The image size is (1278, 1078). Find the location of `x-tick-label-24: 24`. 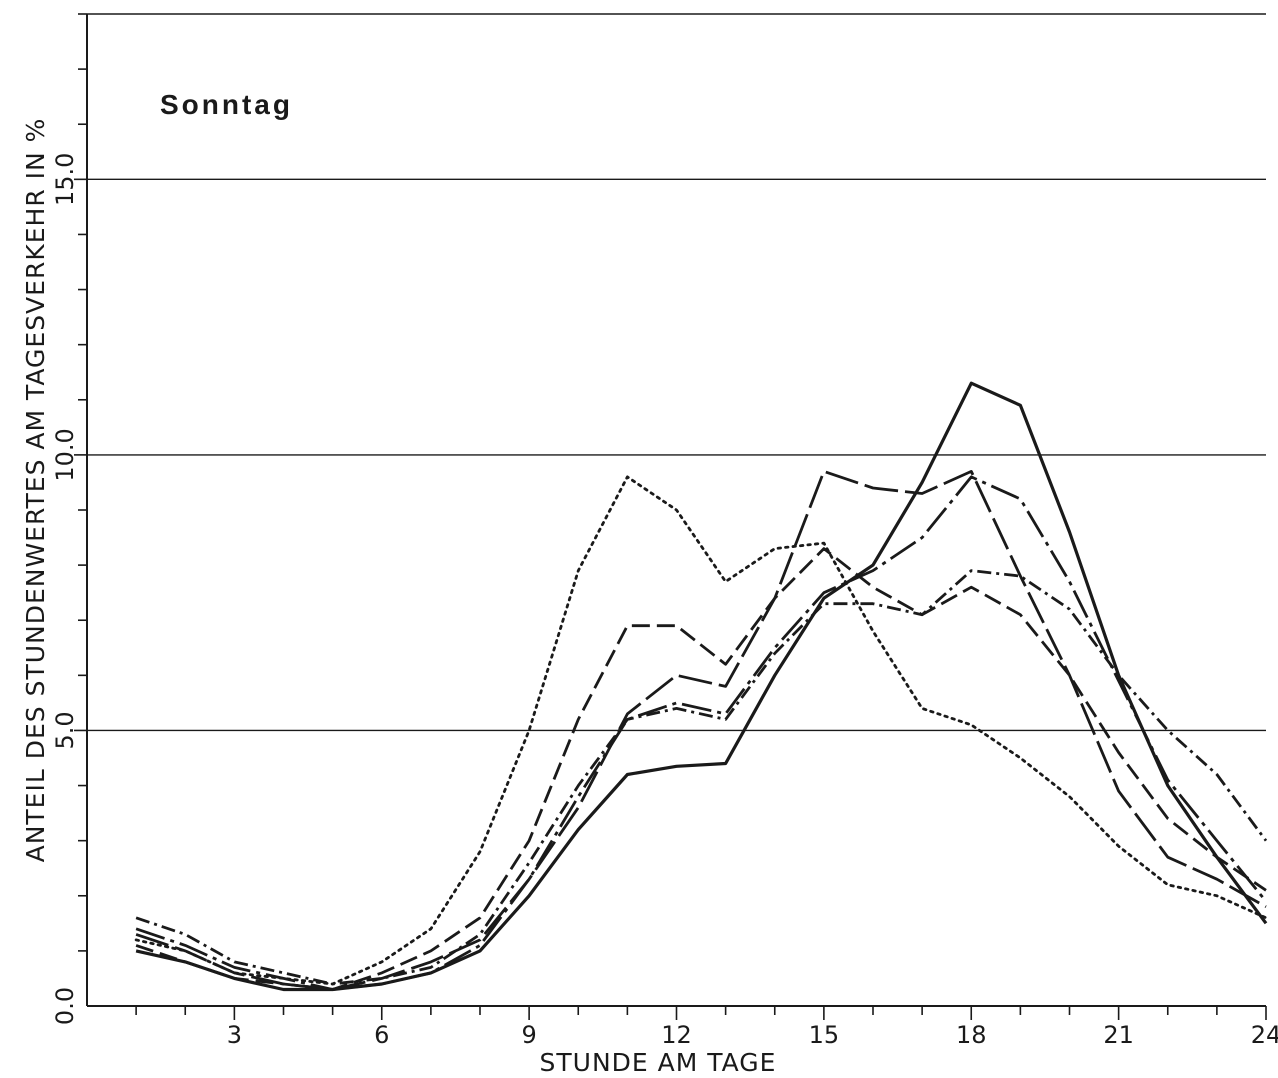

x-tick-label-24: 24 is located at coordinates (1264, 1035).